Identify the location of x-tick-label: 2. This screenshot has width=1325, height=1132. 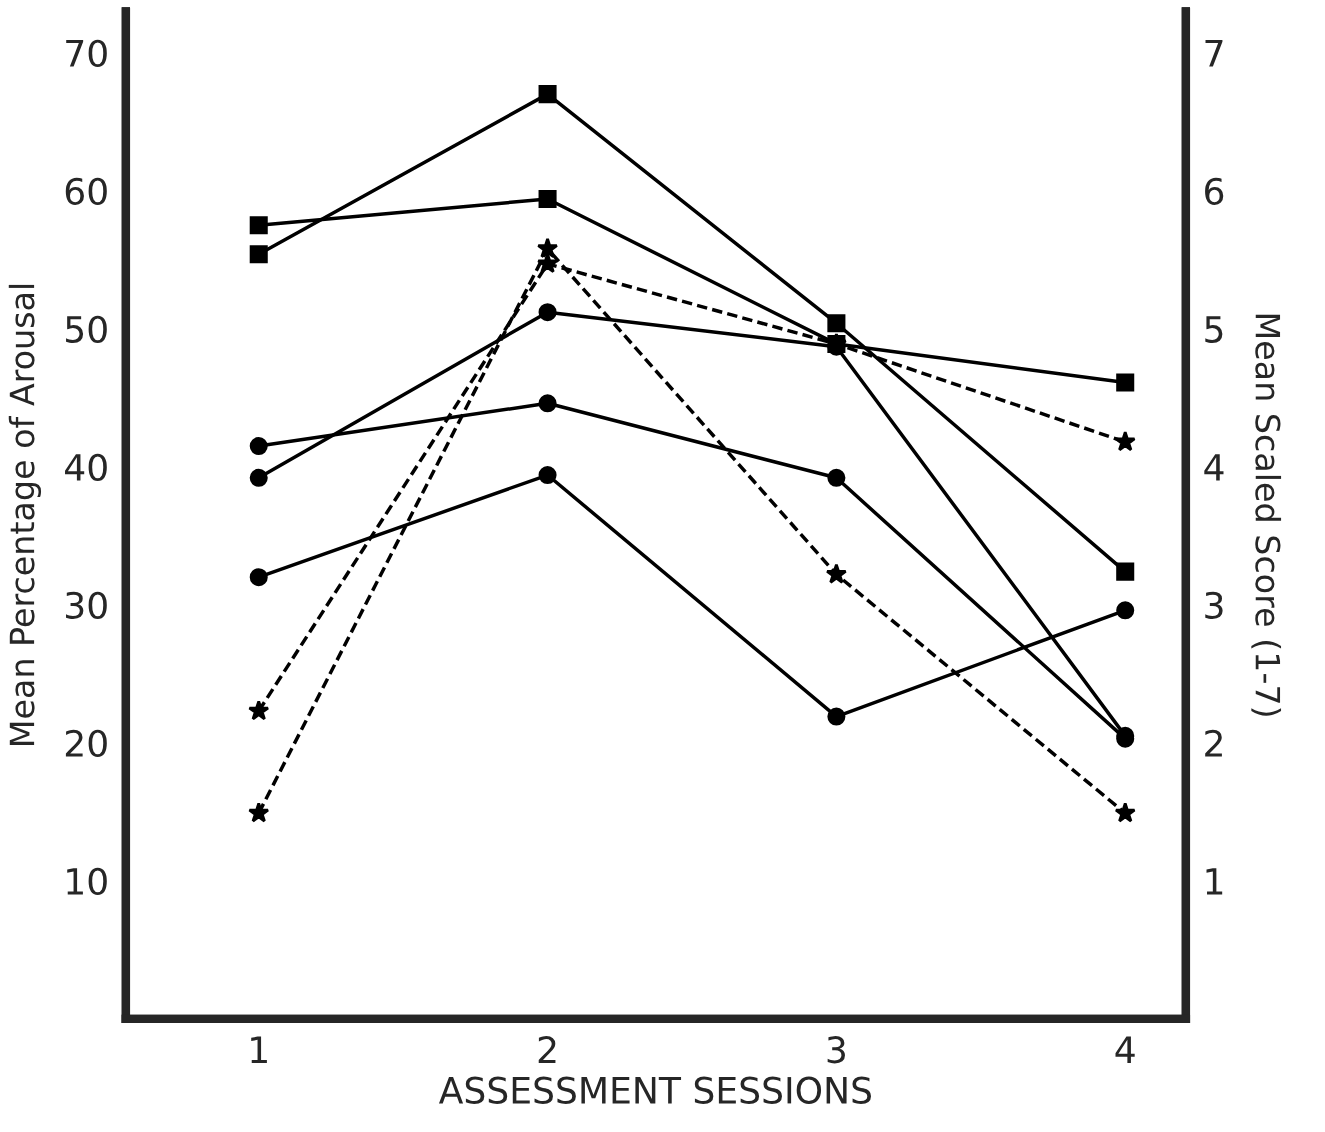
(547, 1049).